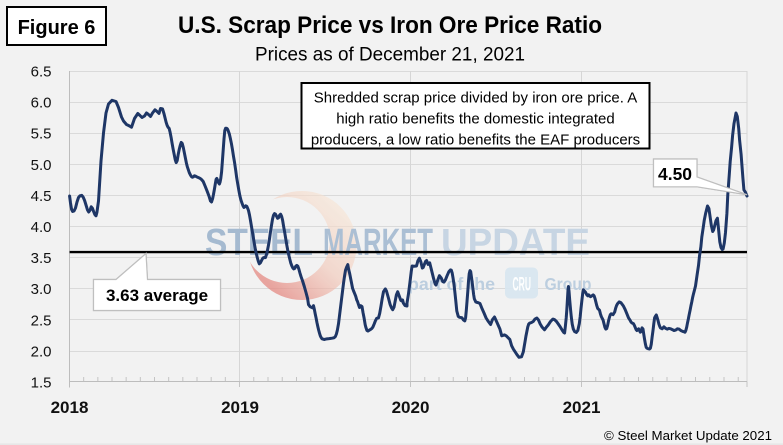  Describe the element at coordinates (41, 289) in the screenshot. I see `svg-text: 3.0` at that location.